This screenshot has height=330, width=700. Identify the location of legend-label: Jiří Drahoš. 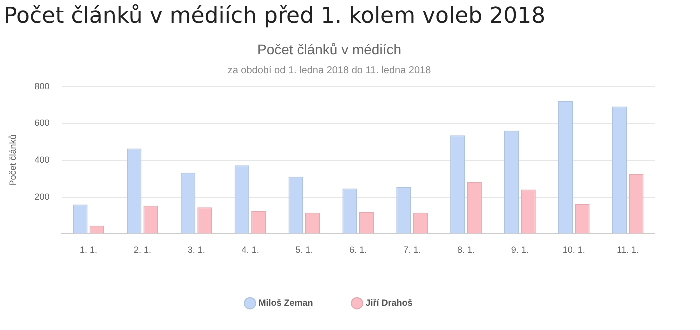
(389, 303).